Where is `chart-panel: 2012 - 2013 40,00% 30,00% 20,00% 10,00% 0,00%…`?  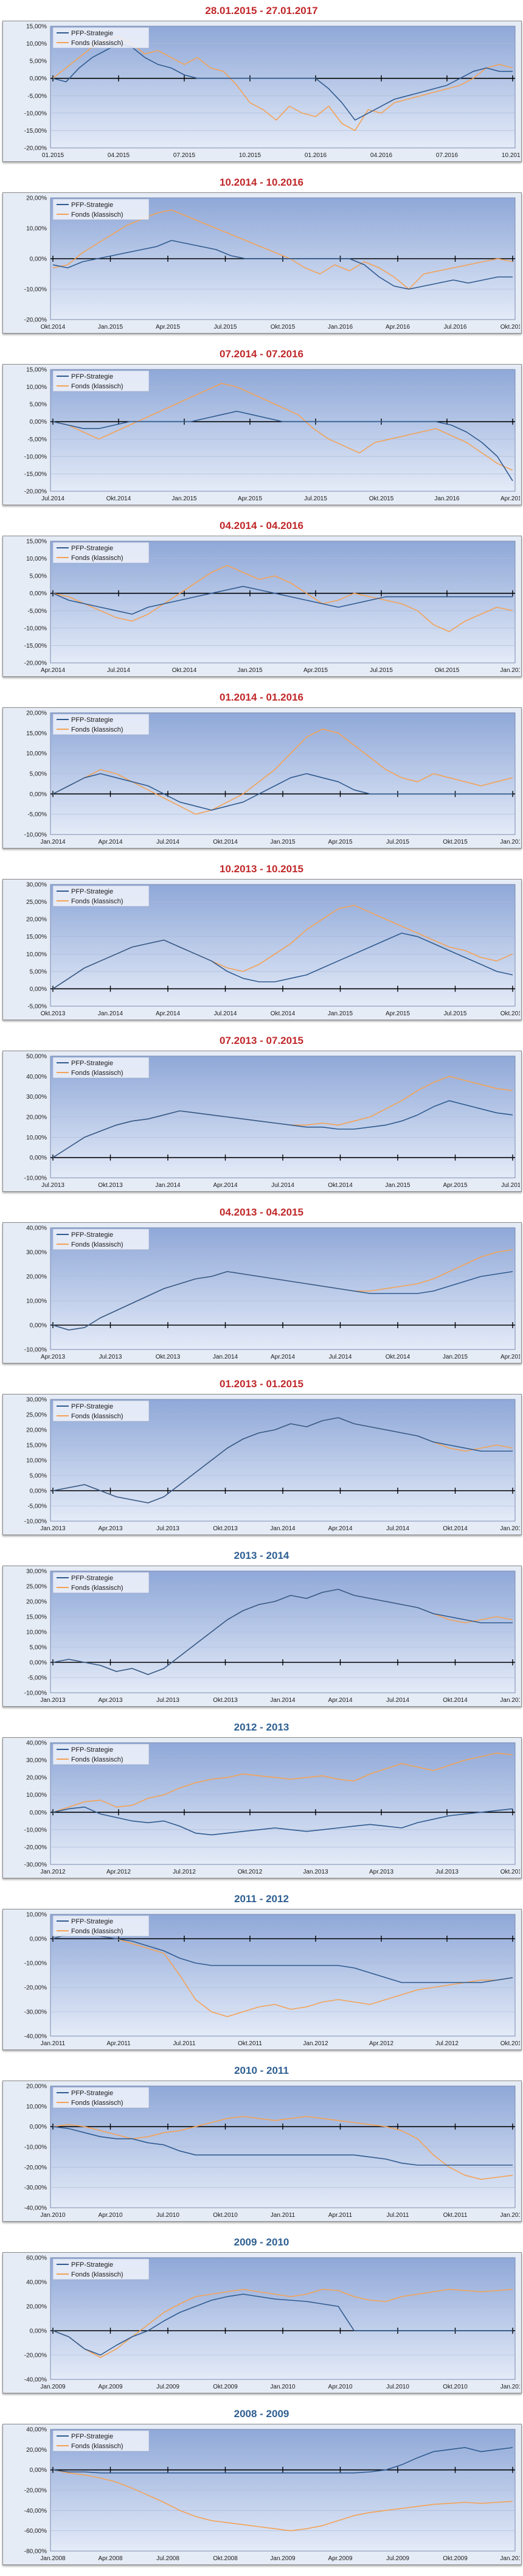 chart-panel: 2012 - 2013 40,00% 30,00% 20,00% 10,00% 0,00%… is located at coordinates (261, 1803).